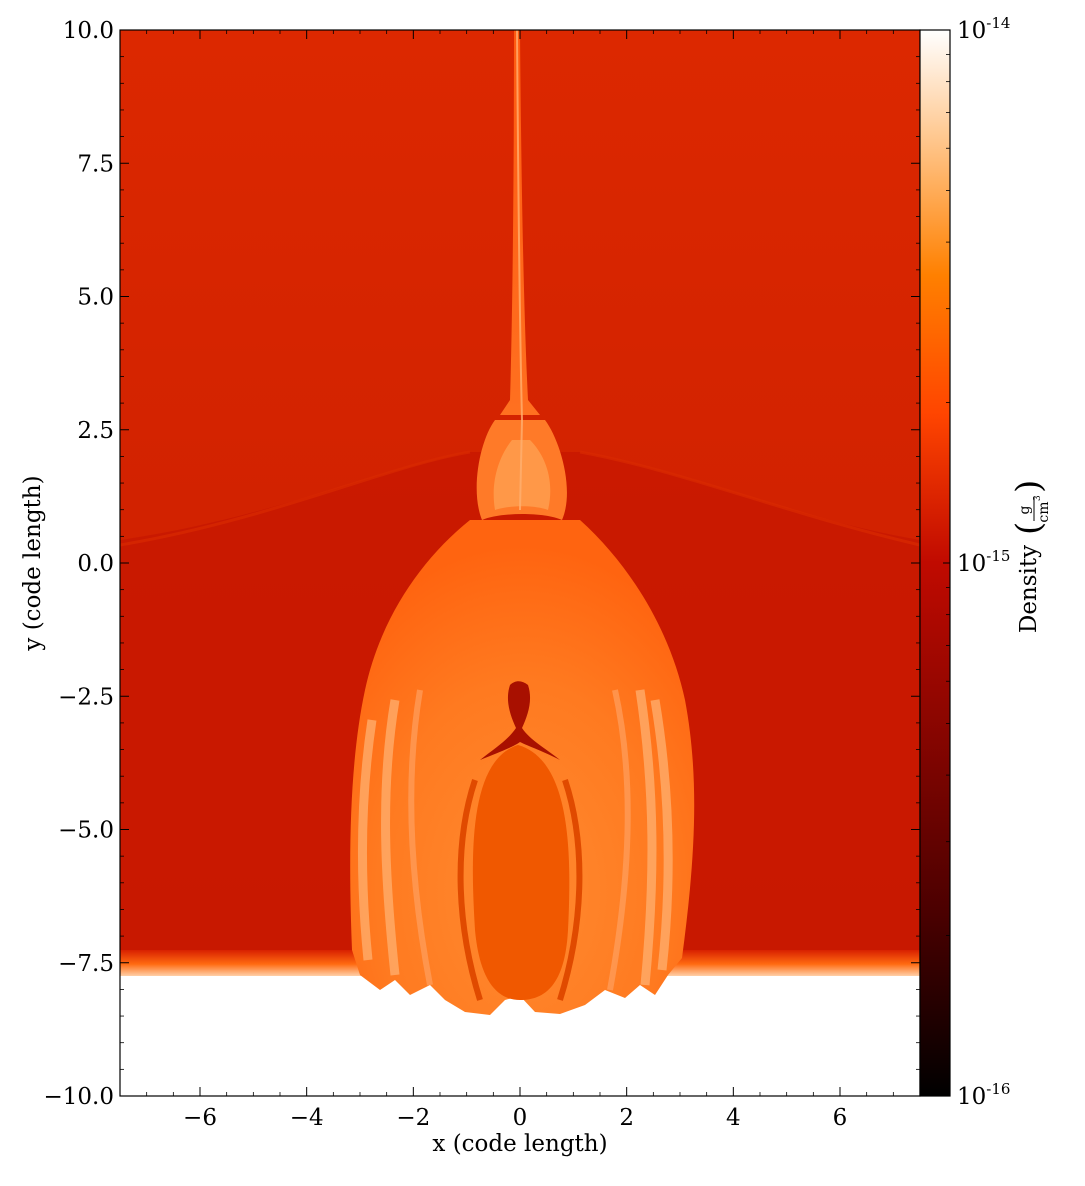 Image resolution: width=1085 pixels, height=1186 pixels. I want to click on y-tick-label: 2.5, so click(95, 431).